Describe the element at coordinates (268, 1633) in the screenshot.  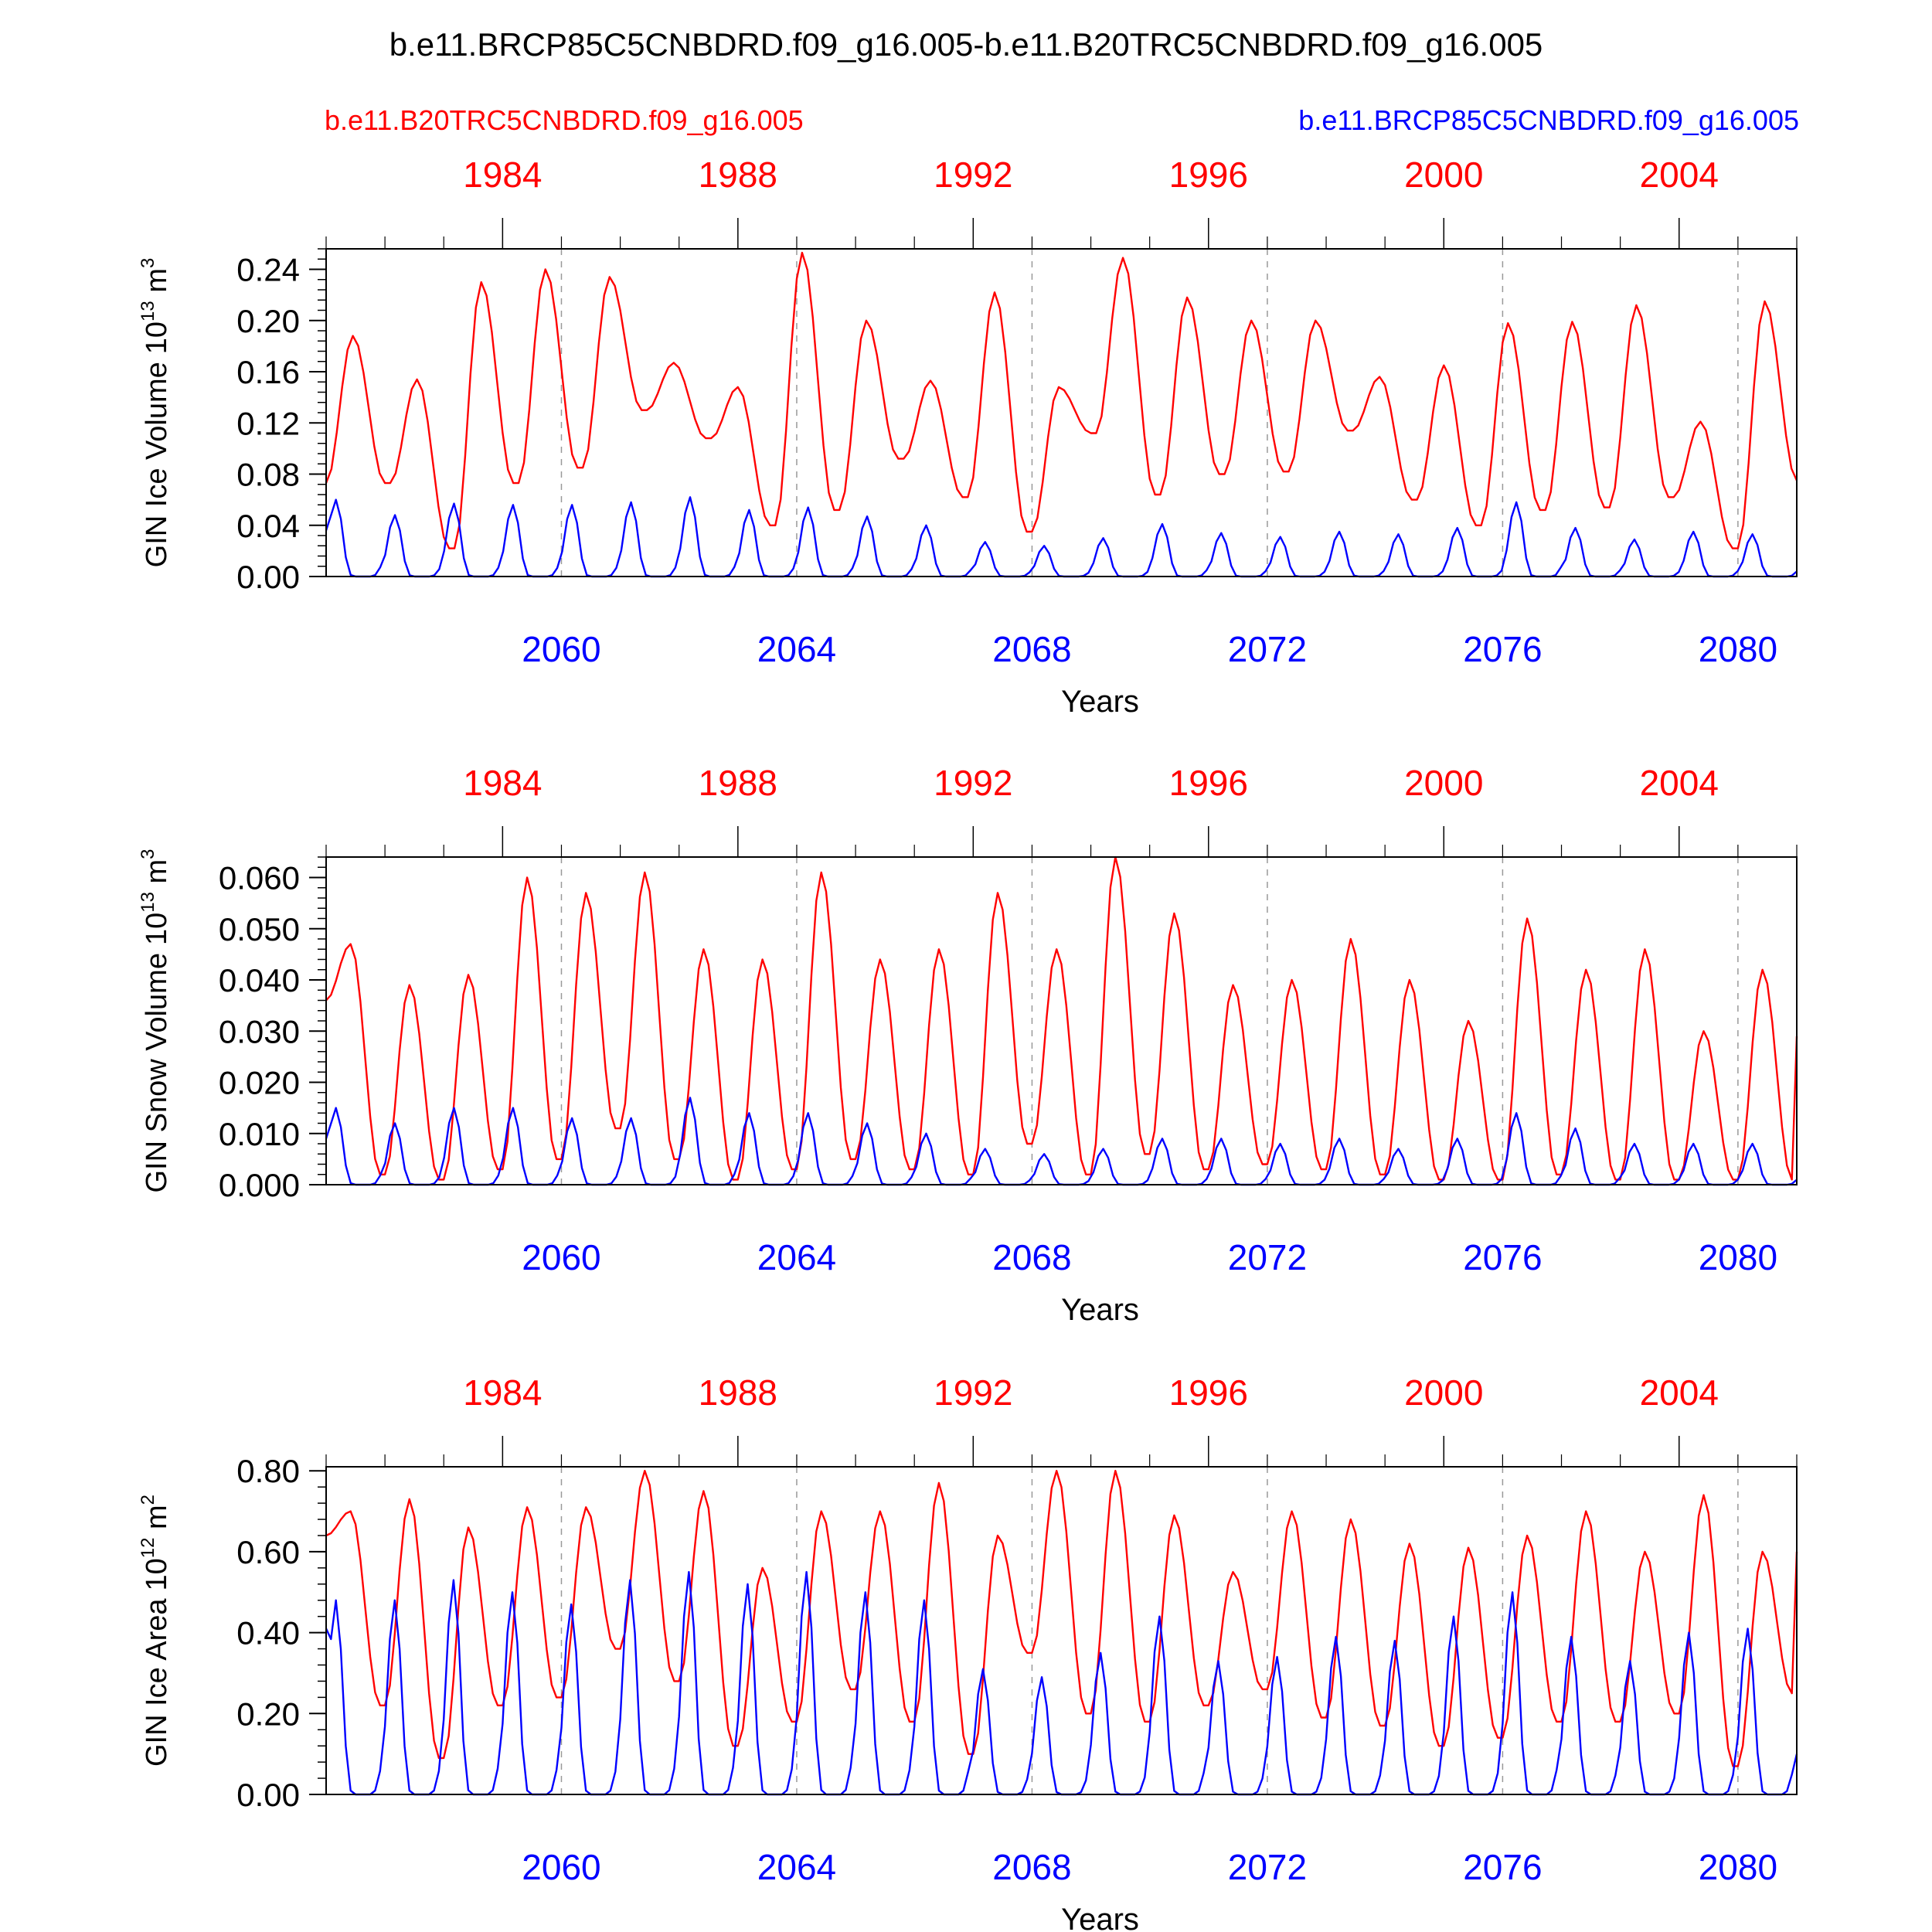
I see `y-tick-label: 0.40` at that location.